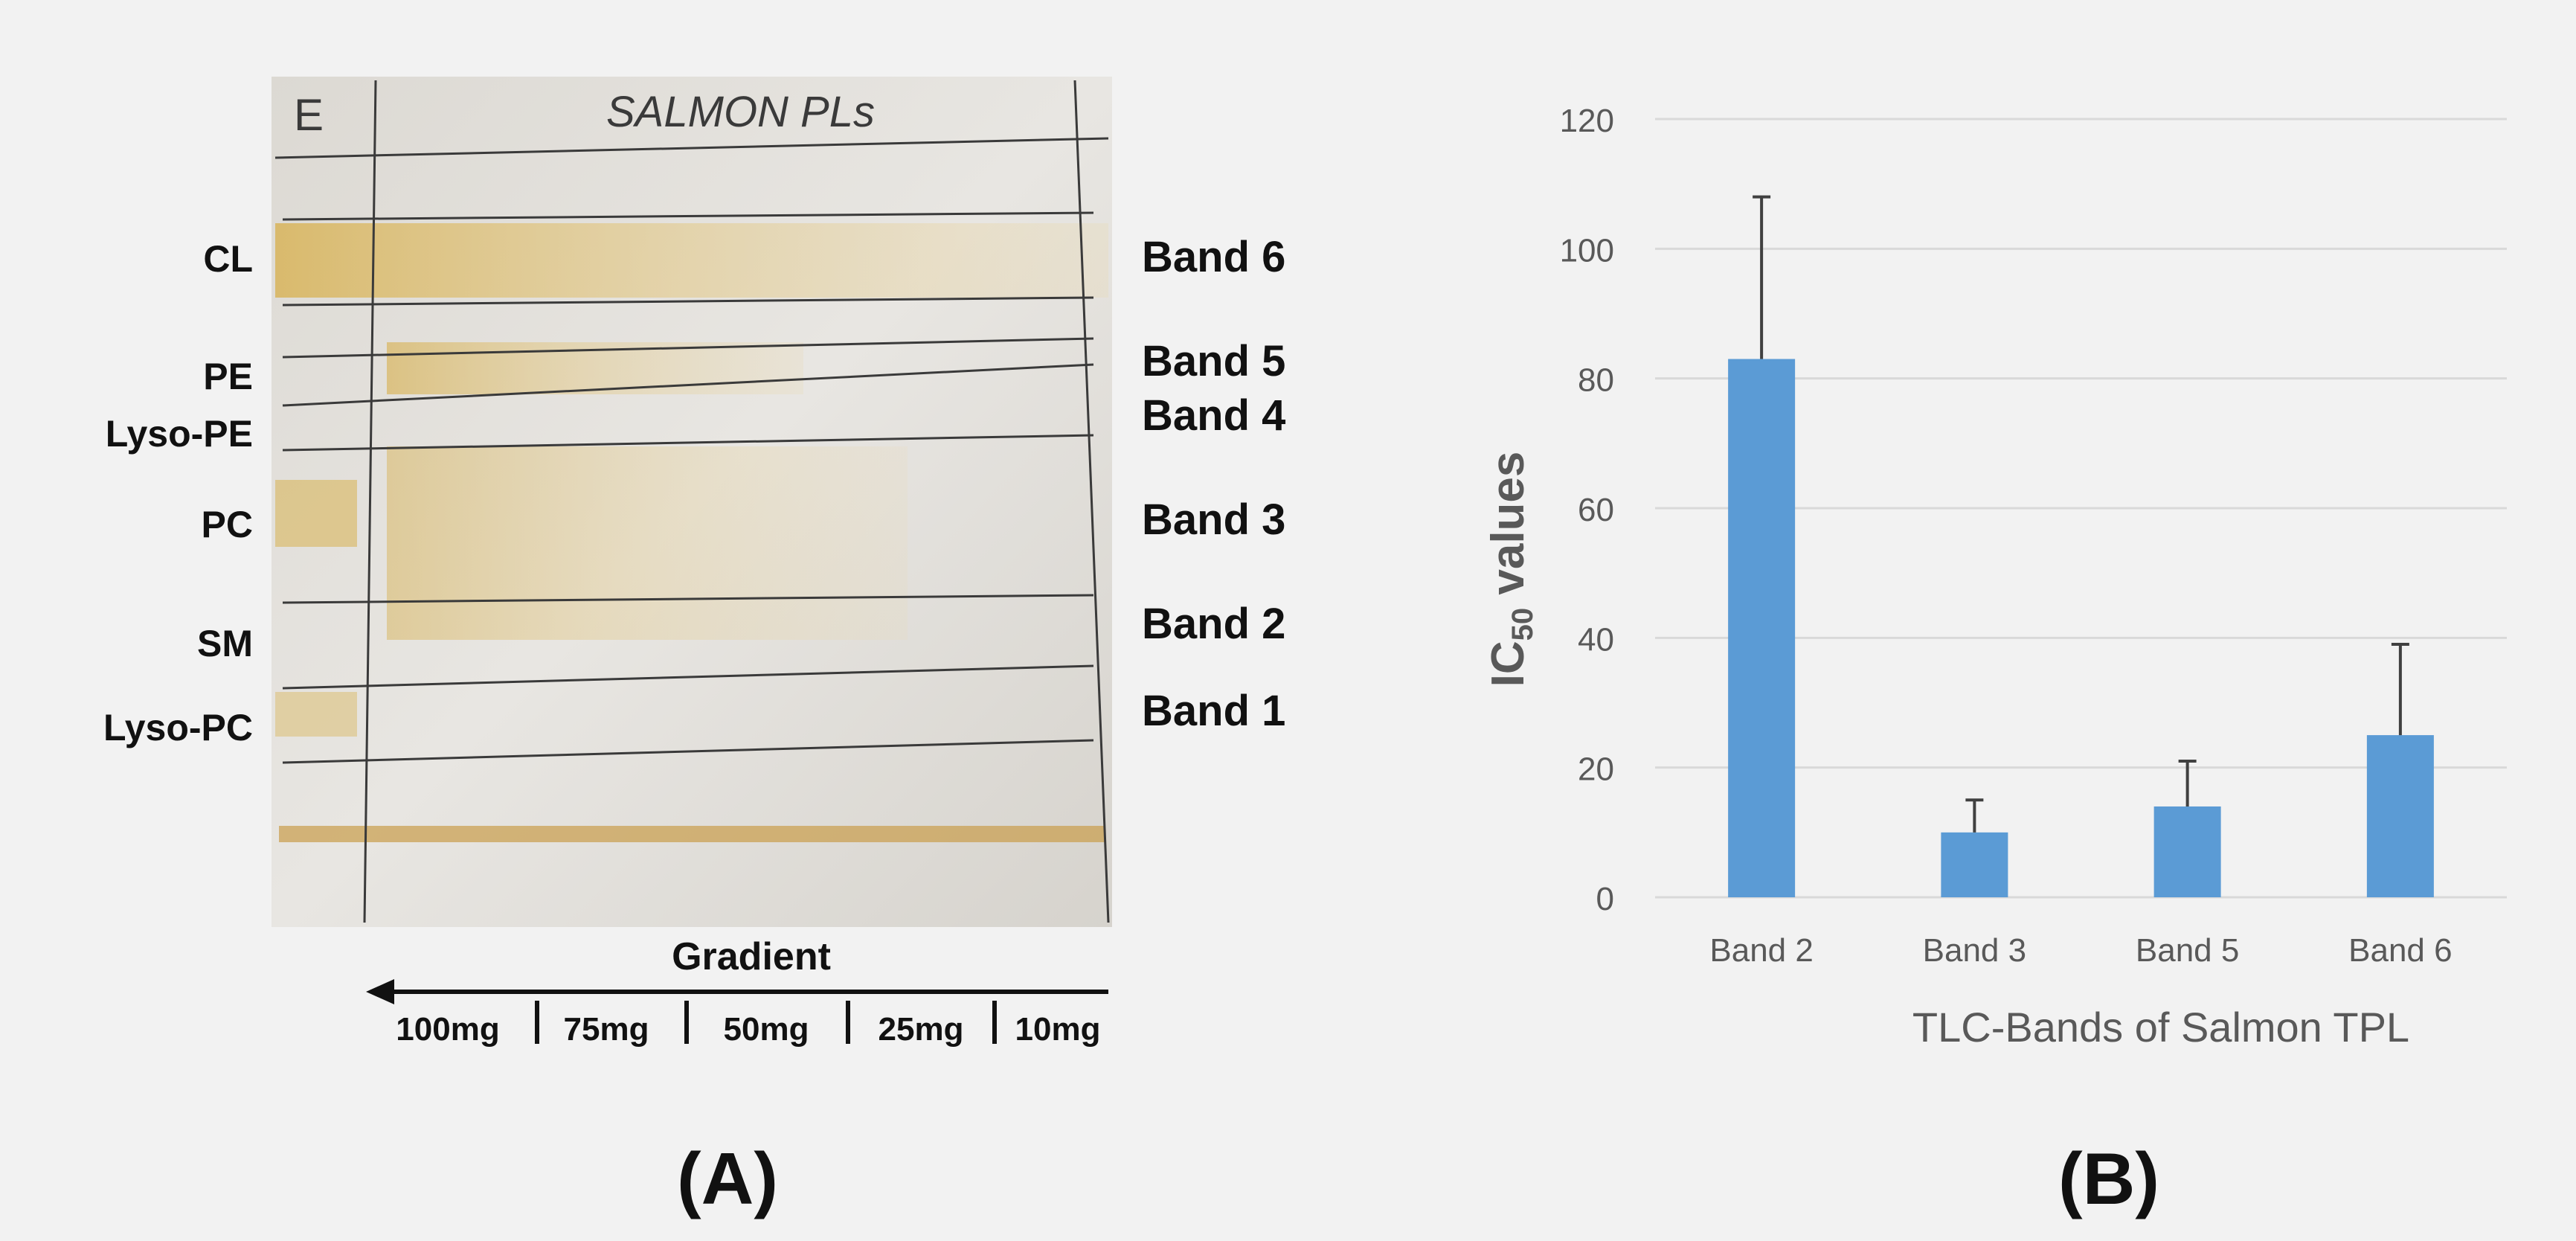  Describe the element at coordinates (178, 728) in the screenshot. I see `left-label-lyso-pc: Lyso-PC` at that location.